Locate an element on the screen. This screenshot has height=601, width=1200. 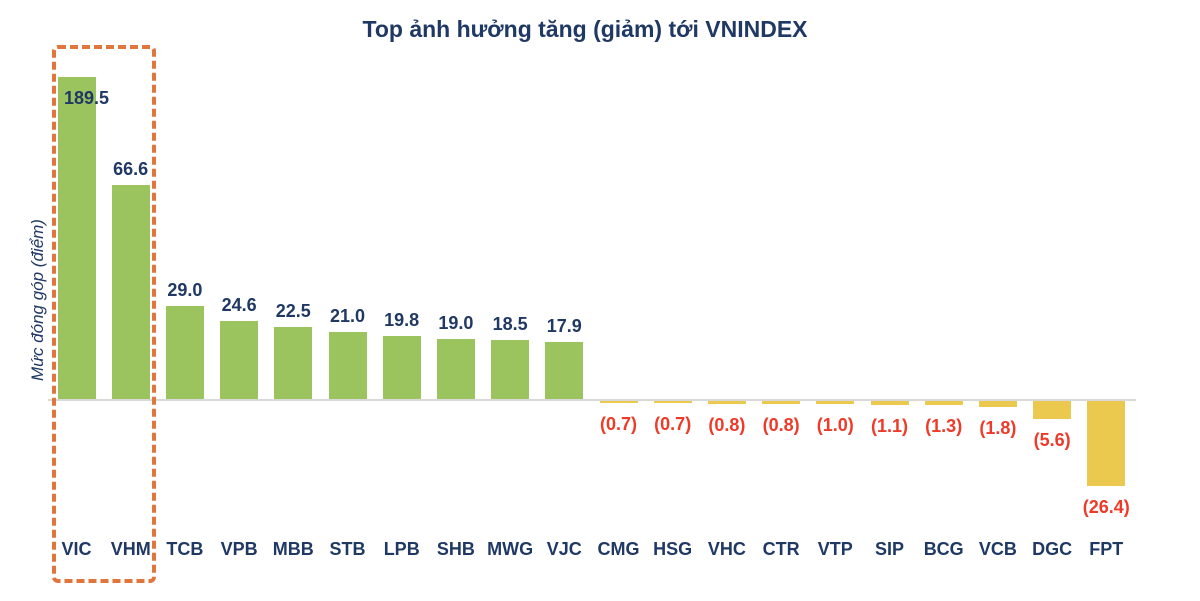
bar-VJC is located at coordinates (564, 370).